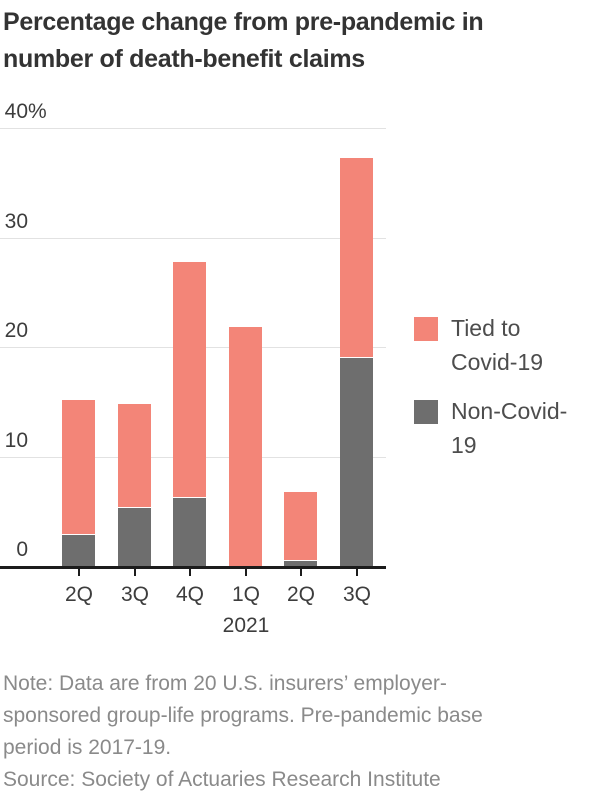 This screenshot has height=800, width=600. I want to click on y-axis-label-value: 20, so click(16, 330).